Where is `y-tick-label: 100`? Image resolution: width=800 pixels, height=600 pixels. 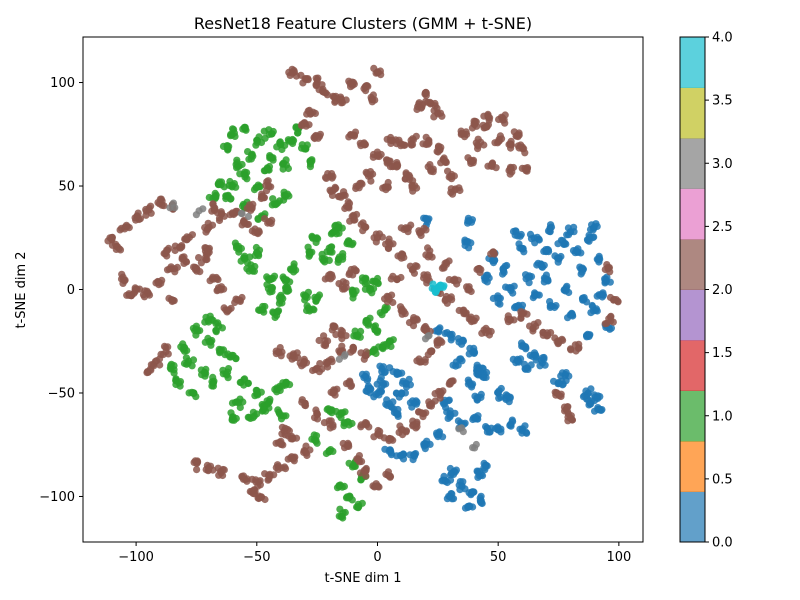
y-tick-label: 100 is located at coordinates (62, 83).